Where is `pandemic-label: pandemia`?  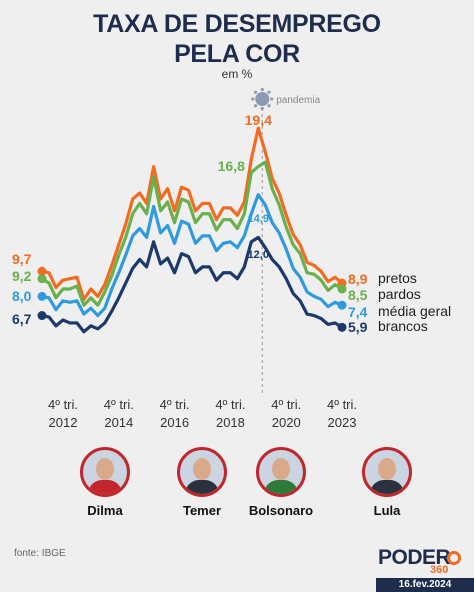 pandemic-label: pandemia is located at coordinates (298, 100).